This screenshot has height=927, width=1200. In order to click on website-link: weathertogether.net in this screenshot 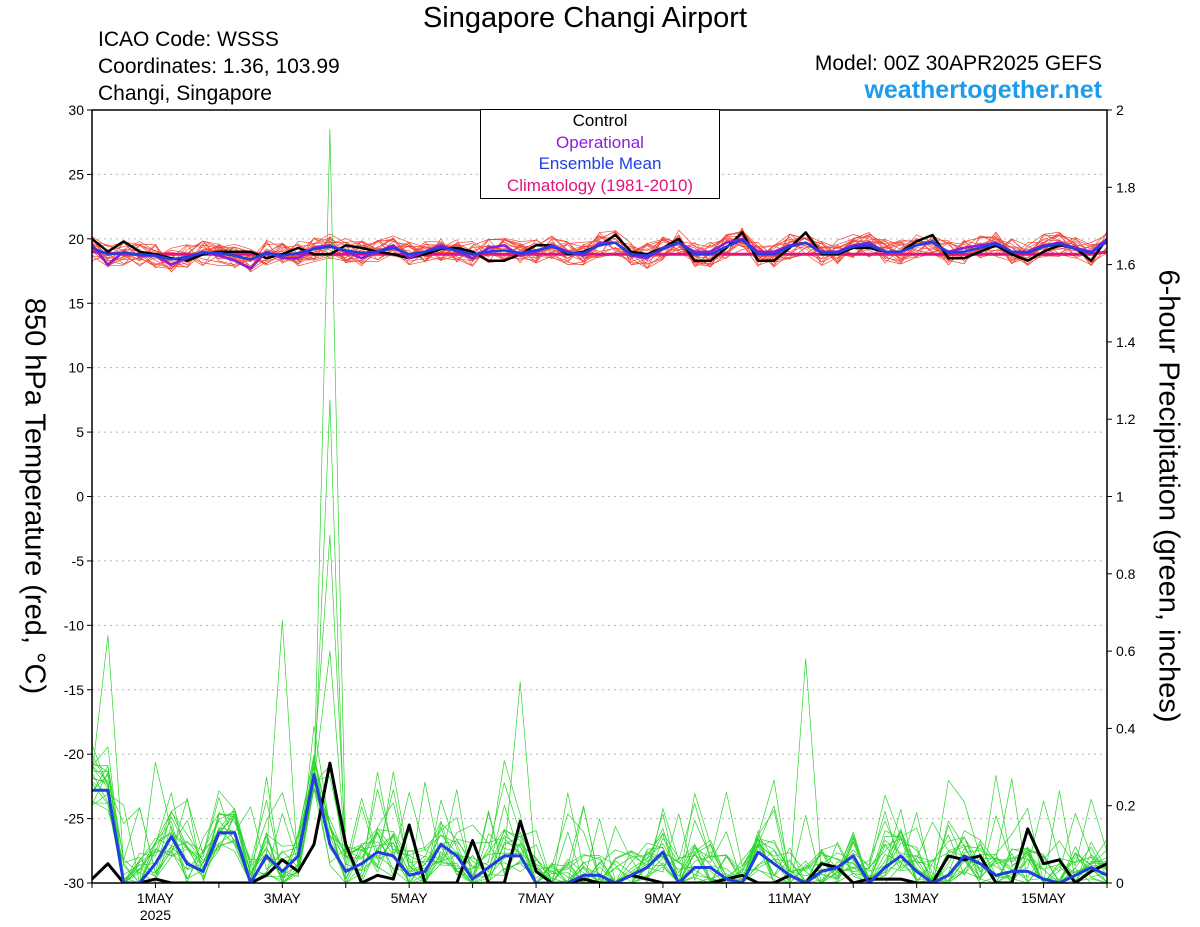, I will do `click(983, 90)`.